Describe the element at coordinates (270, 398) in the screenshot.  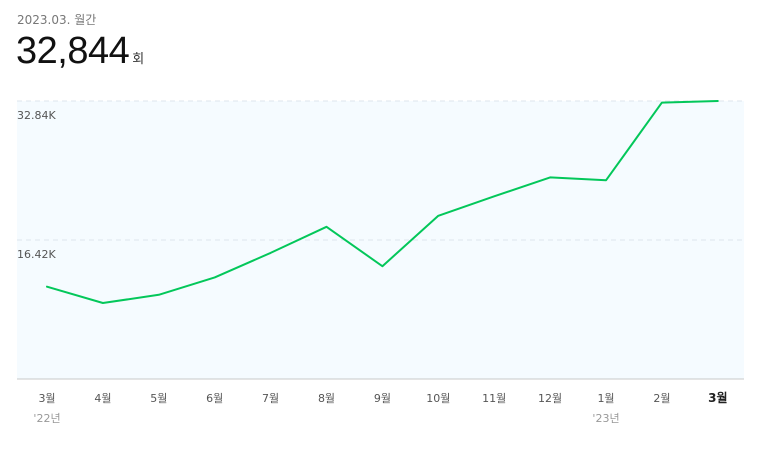
I see `x-tick-label: 7월` at that location.